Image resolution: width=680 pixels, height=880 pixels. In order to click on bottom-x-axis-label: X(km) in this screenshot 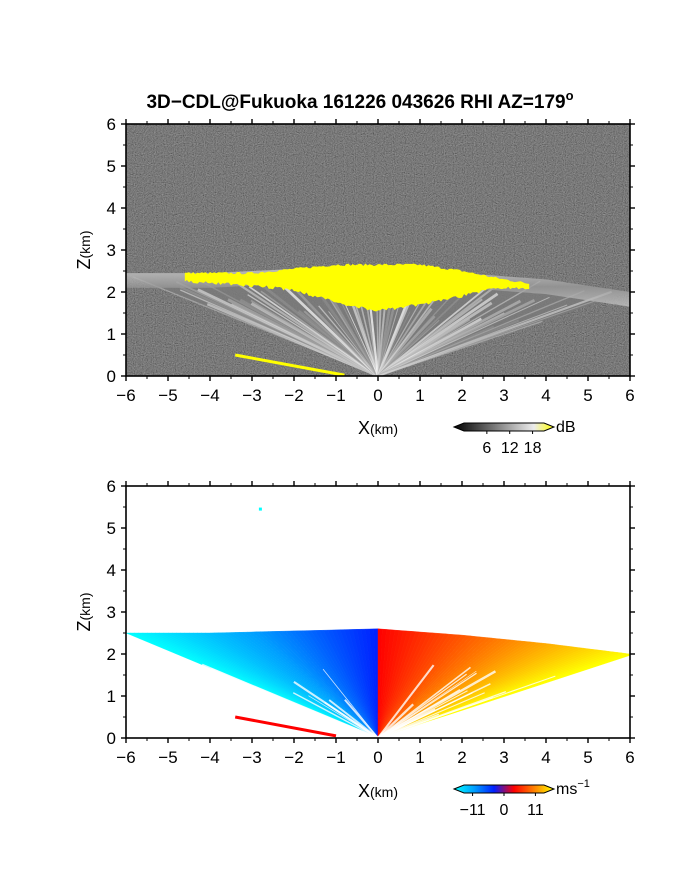, I will do `click(378, 791)`.